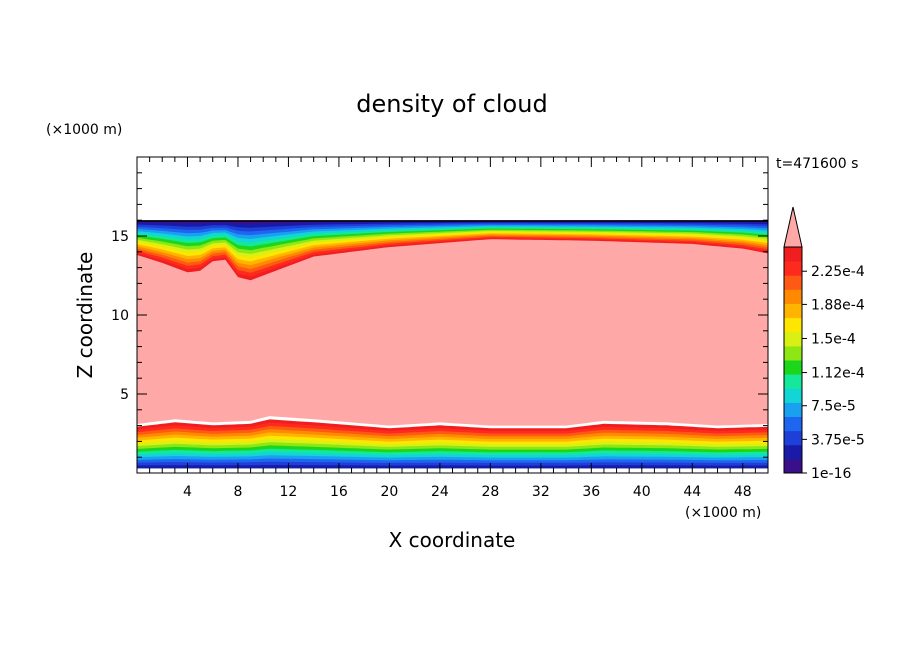 Image resolution: width=904 pixels, height=654 pixels. What do you see at coordinates (833, 407) in the screenshot?
I see `colorbar-label: 7.5e-5` at bounding box center [833, 407].